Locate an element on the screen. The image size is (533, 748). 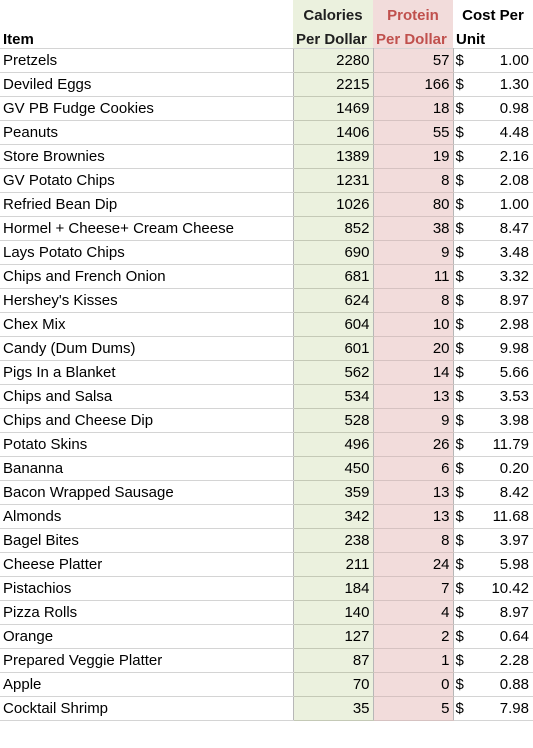
cost-per-unit-cell: $2.08 is located at coordinates (493, 180).